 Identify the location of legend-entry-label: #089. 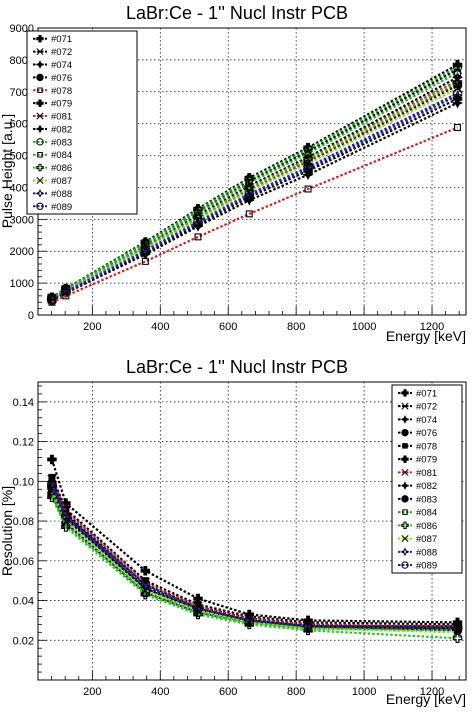
(426, 566).